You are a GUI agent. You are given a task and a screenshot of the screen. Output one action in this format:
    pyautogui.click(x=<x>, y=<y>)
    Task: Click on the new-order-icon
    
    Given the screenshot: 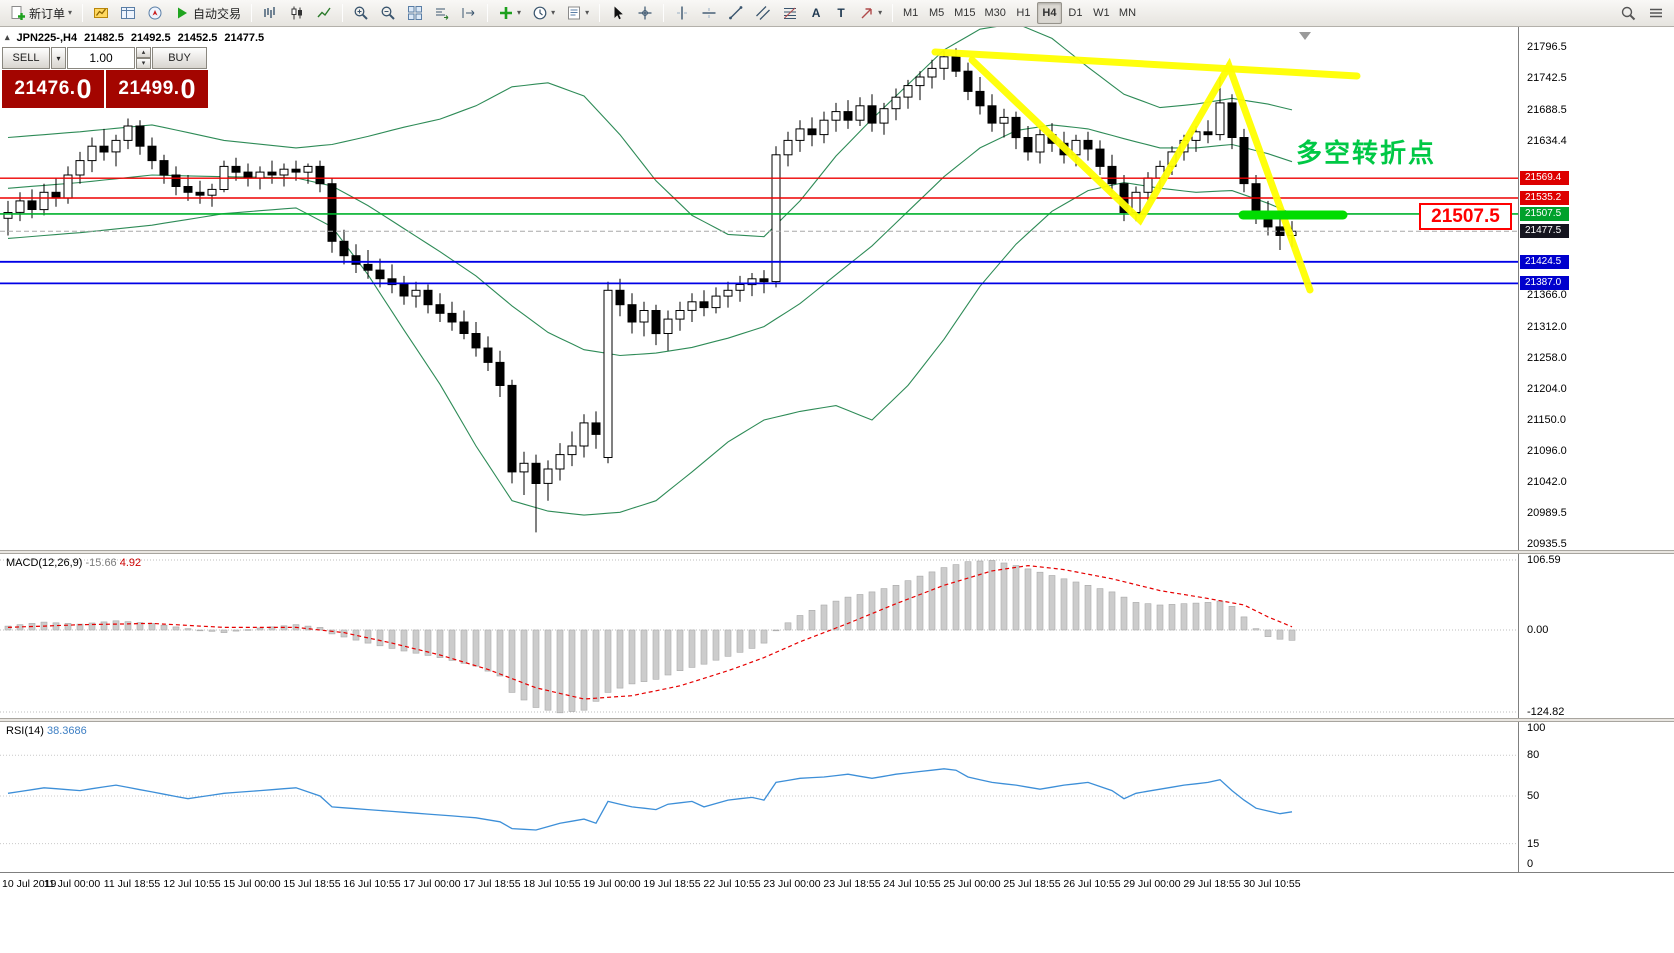 What is the action you would take?
    pyautogui.click(x=18, y=13)
    